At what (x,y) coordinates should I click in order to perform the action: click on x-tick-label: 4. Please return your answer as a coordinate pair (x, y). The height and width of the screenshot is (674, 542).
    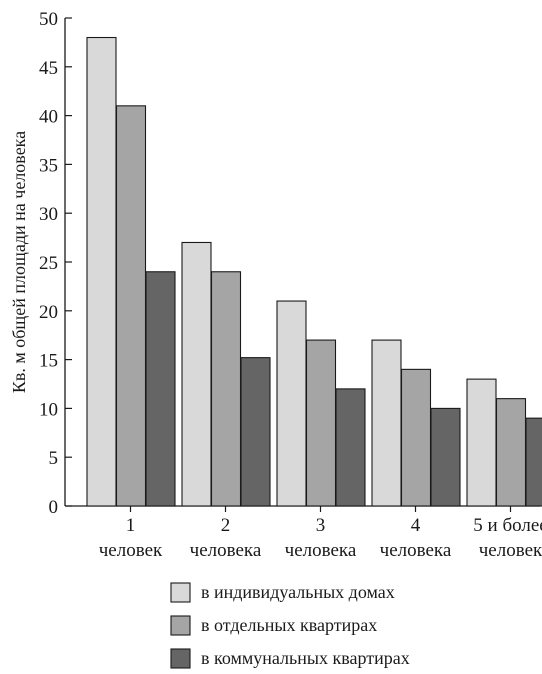
    Looking at the image, I should click on (416, 525).